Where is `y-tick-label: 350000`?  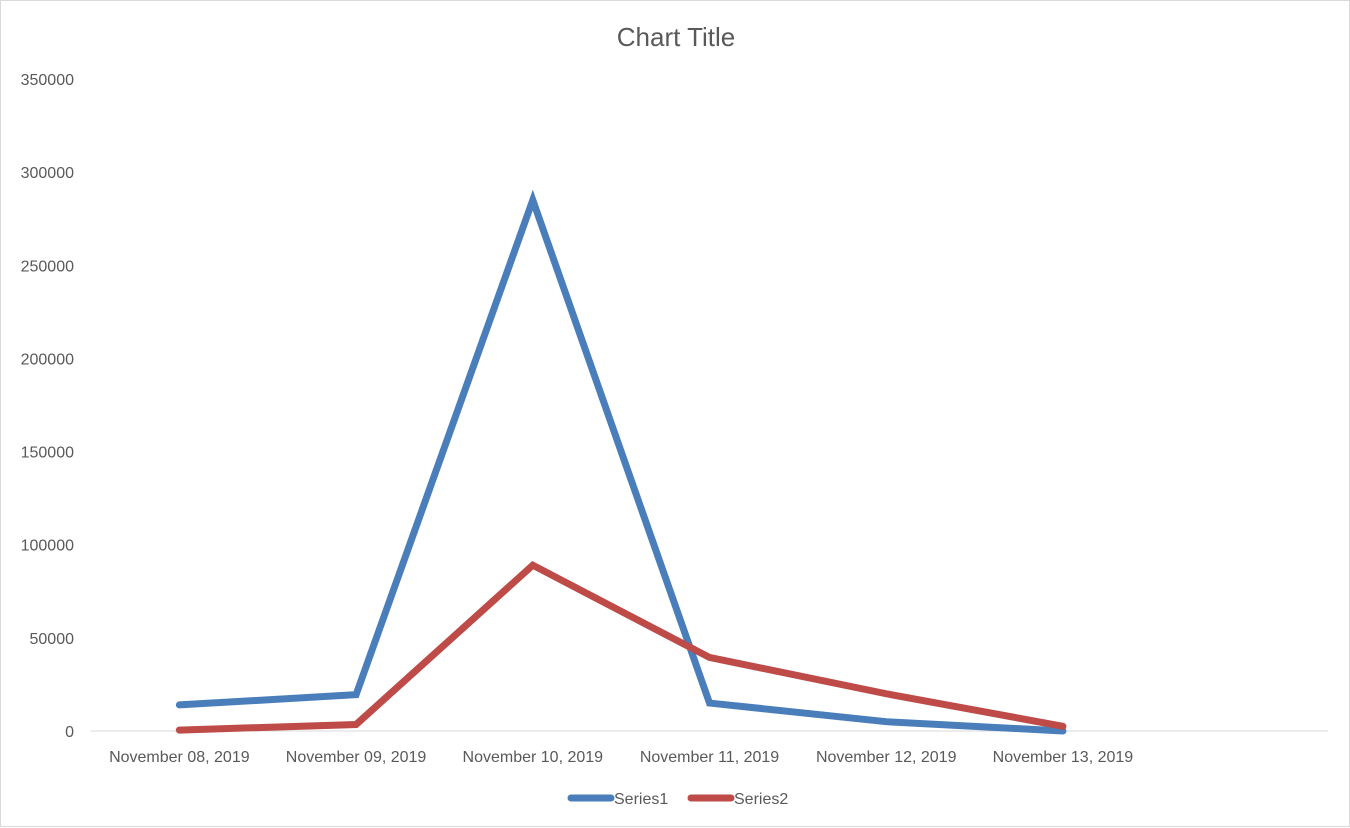 y-tick-label: 350000 is located at coordinates (47, 80).